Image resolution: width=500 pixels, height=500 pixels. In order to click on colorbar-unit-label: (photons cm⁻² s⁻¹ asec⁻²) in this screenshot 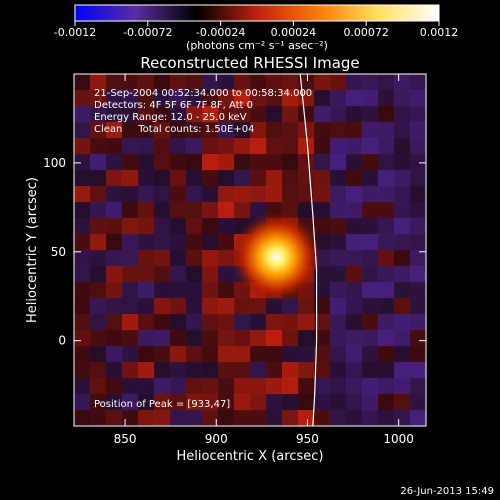, I will do `click(257, 45)`.